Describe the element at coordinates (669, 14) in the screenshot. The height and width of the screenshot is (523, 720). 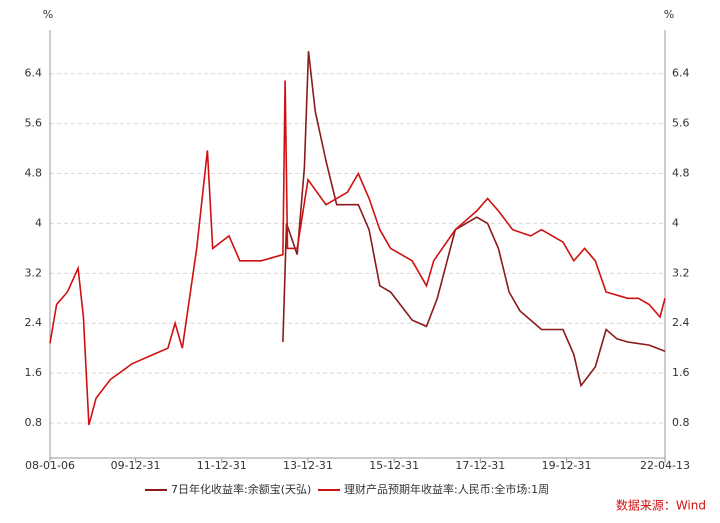
I see `y-unit-right: %` at that location.